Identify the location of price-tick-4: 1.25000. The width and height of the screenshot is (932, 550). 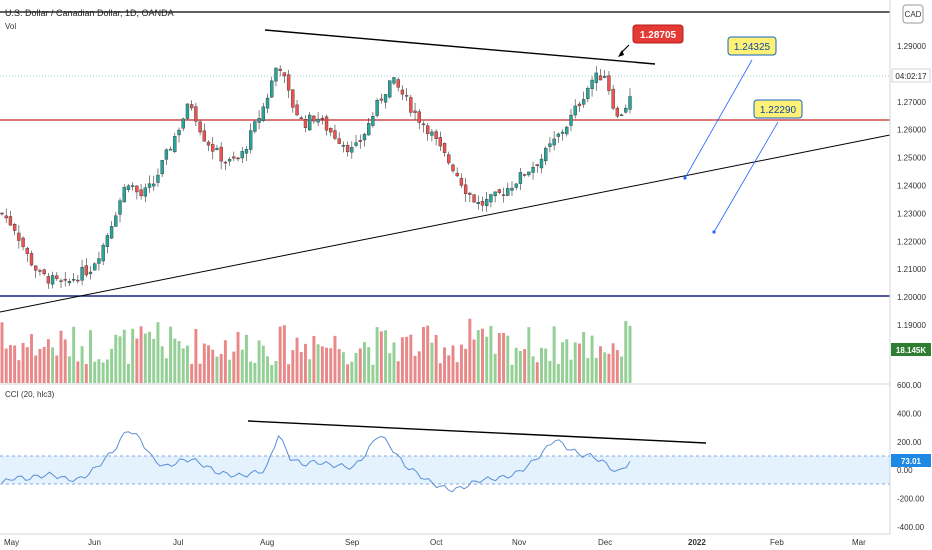
(911, 158).